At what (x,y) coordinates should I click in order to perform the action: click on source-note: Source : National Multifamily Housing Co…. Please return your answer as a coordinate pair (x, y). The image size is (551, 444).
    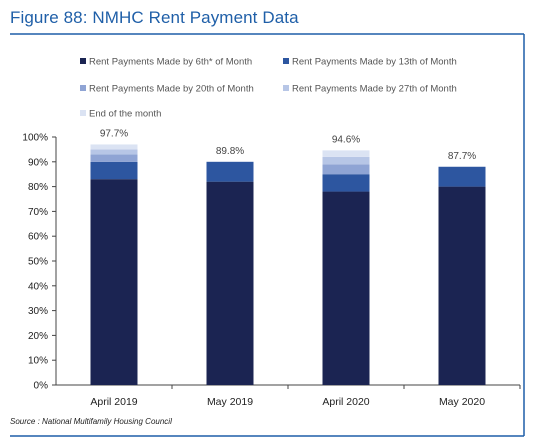
    Looking at the image, I should click on (91, 421).